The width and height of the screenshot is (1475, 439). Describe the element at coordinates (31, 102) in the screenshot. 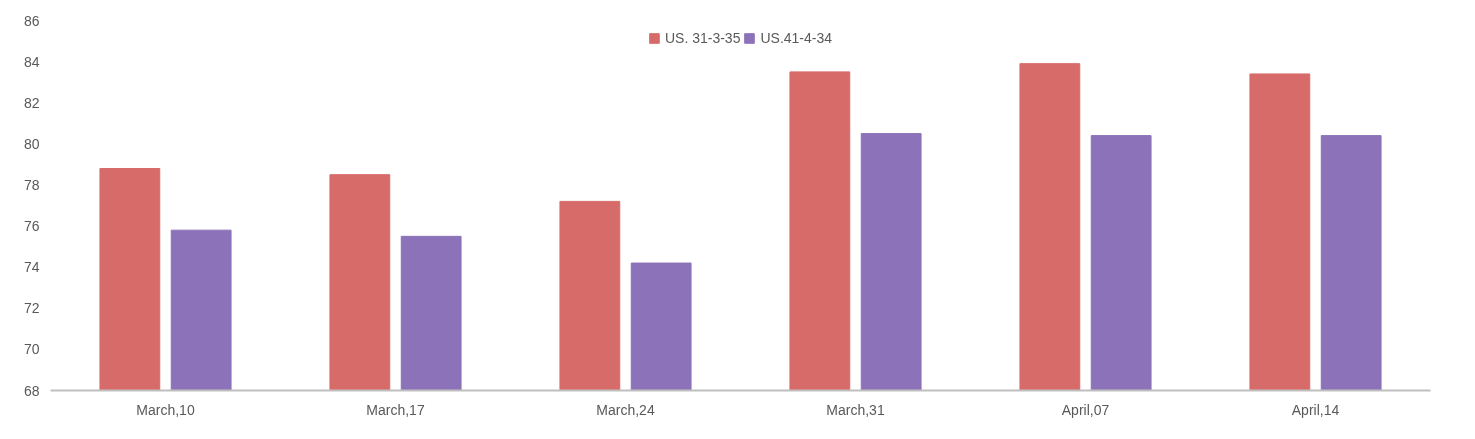

I see `y-tick-label: 82` at that location.